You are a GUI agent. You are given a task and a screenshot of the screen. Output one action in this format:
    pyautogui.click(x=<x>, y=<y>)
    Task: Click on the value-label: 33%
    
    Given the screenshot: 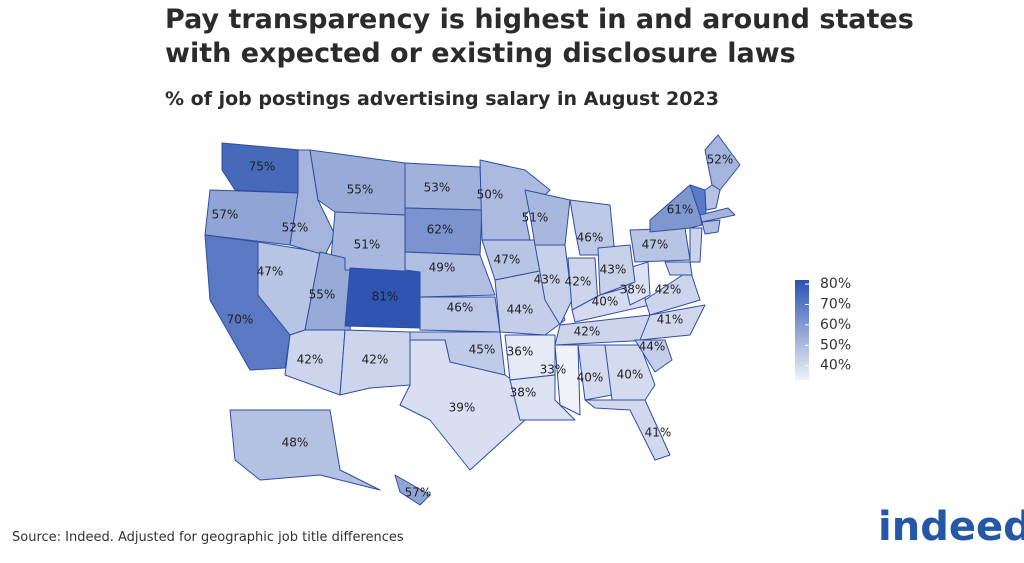 What is the action you would take?
    pyautogui.click(x=553, y=370)
    